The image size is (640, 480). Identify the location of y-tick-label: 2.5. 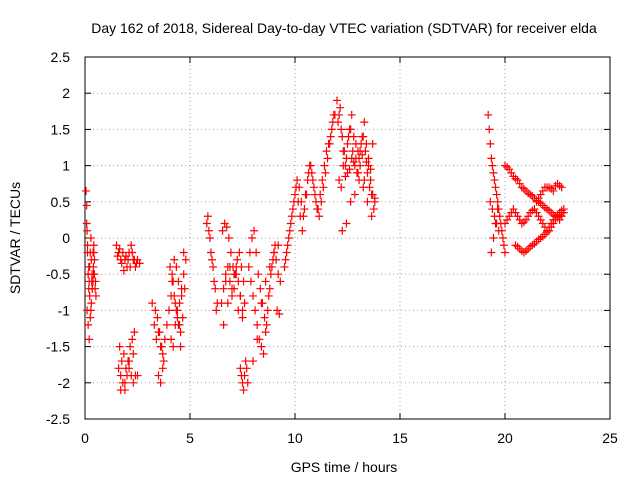
(61, 57).